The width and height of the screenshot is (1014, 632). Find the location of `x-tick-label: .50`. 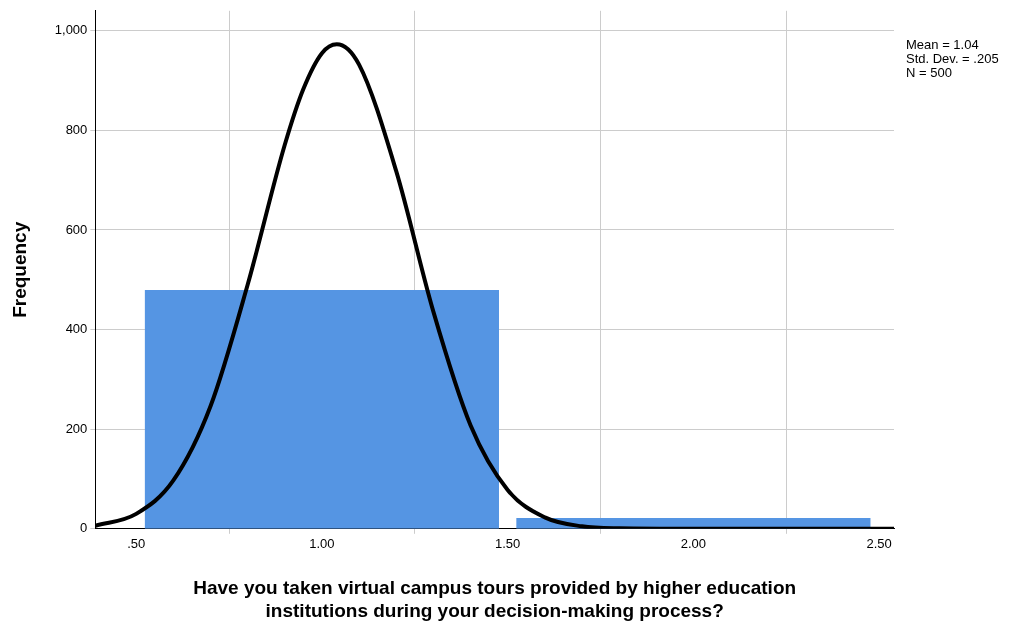

x-tick-label: .50 is located at coordinates (136, 544).